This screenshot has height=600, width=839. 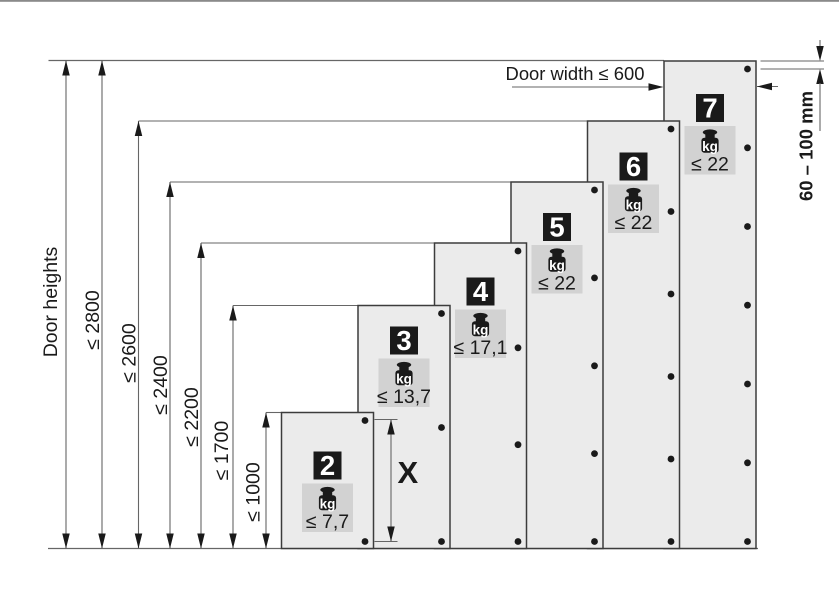 I want to click on svg-text: 2, so click(x=327, y=465).